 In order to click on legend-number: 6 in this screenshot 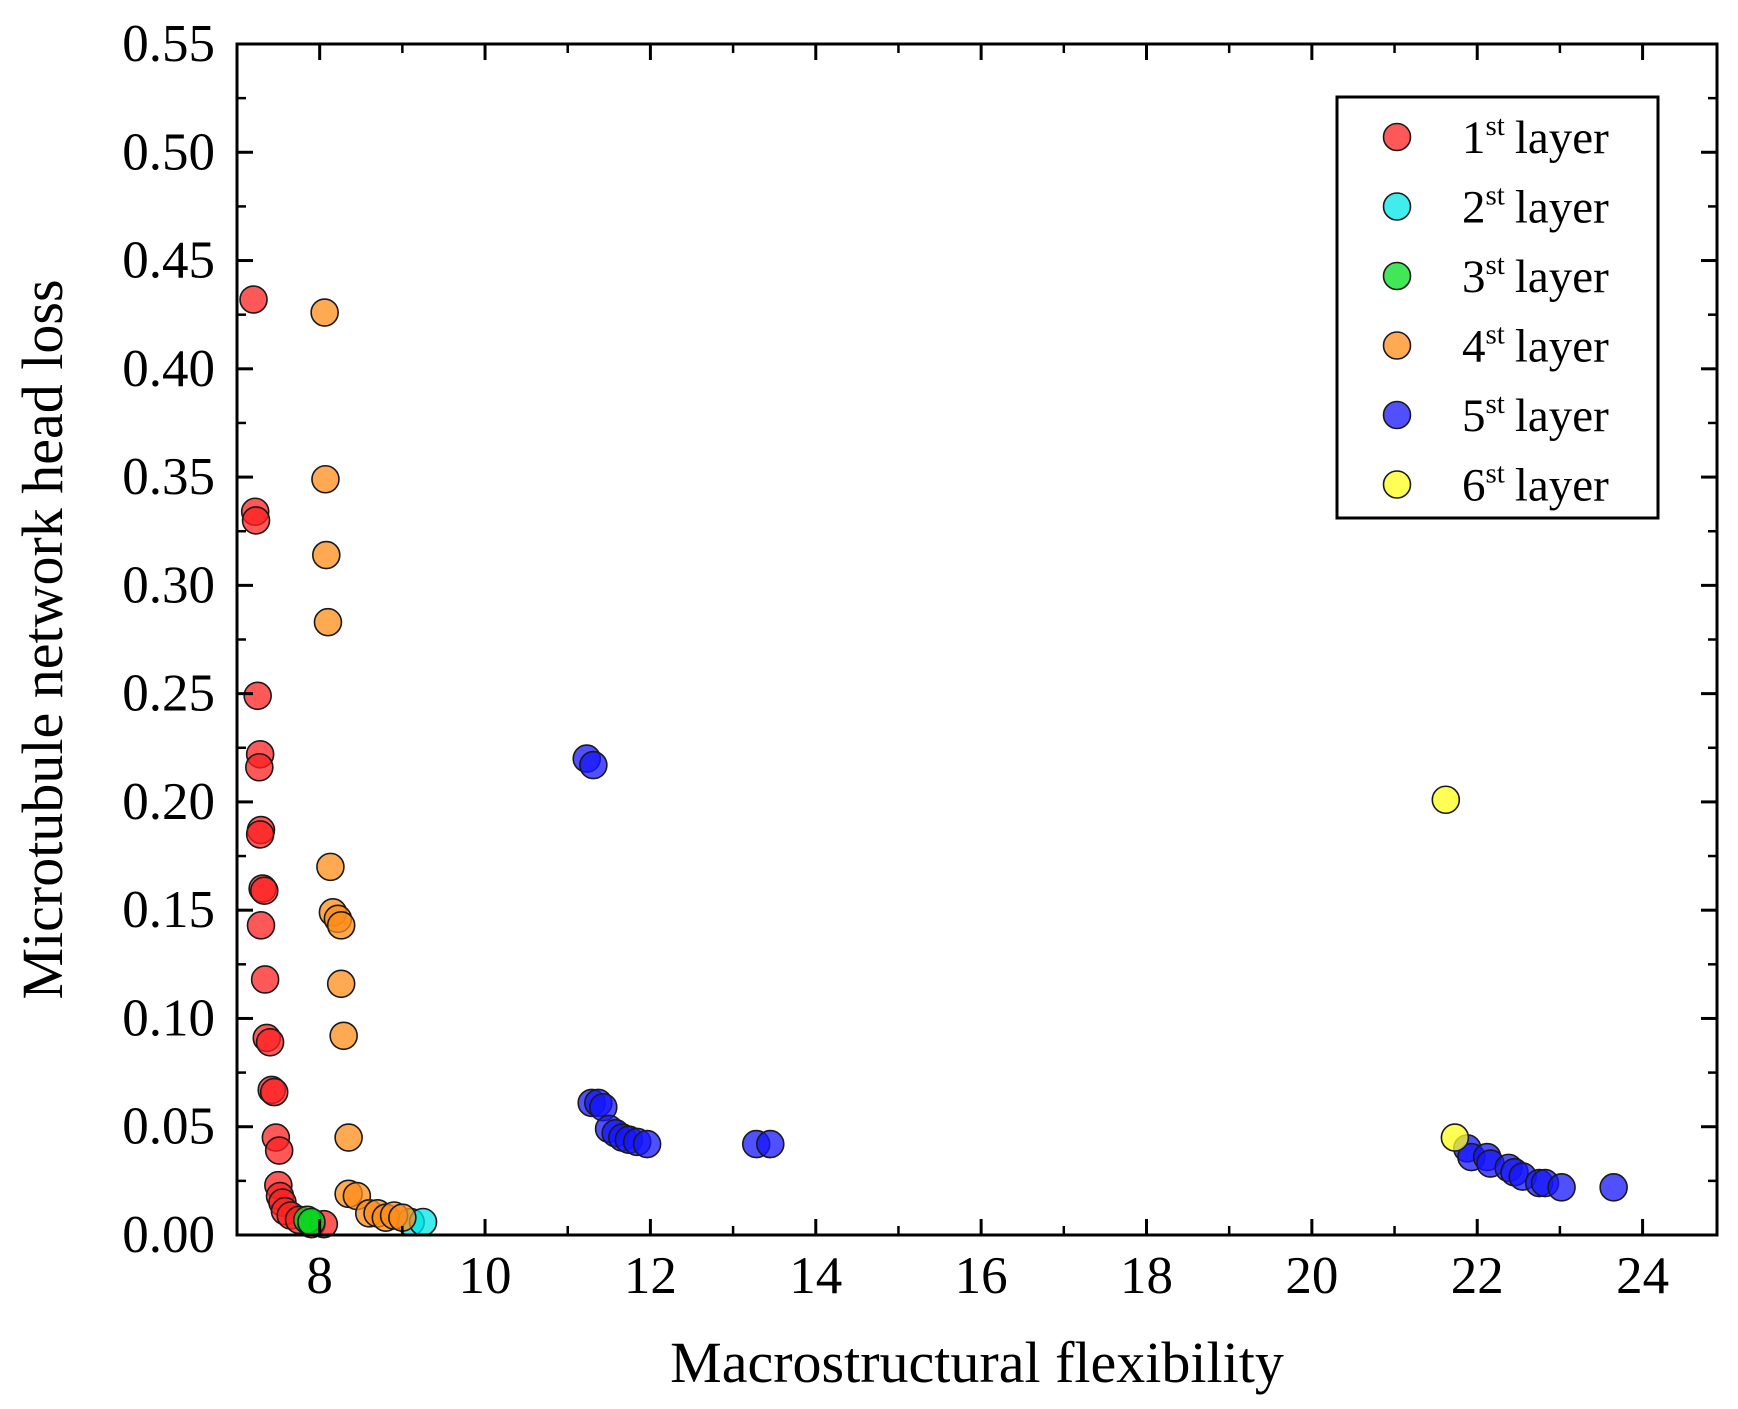, I will do `click(1474, 486)`.